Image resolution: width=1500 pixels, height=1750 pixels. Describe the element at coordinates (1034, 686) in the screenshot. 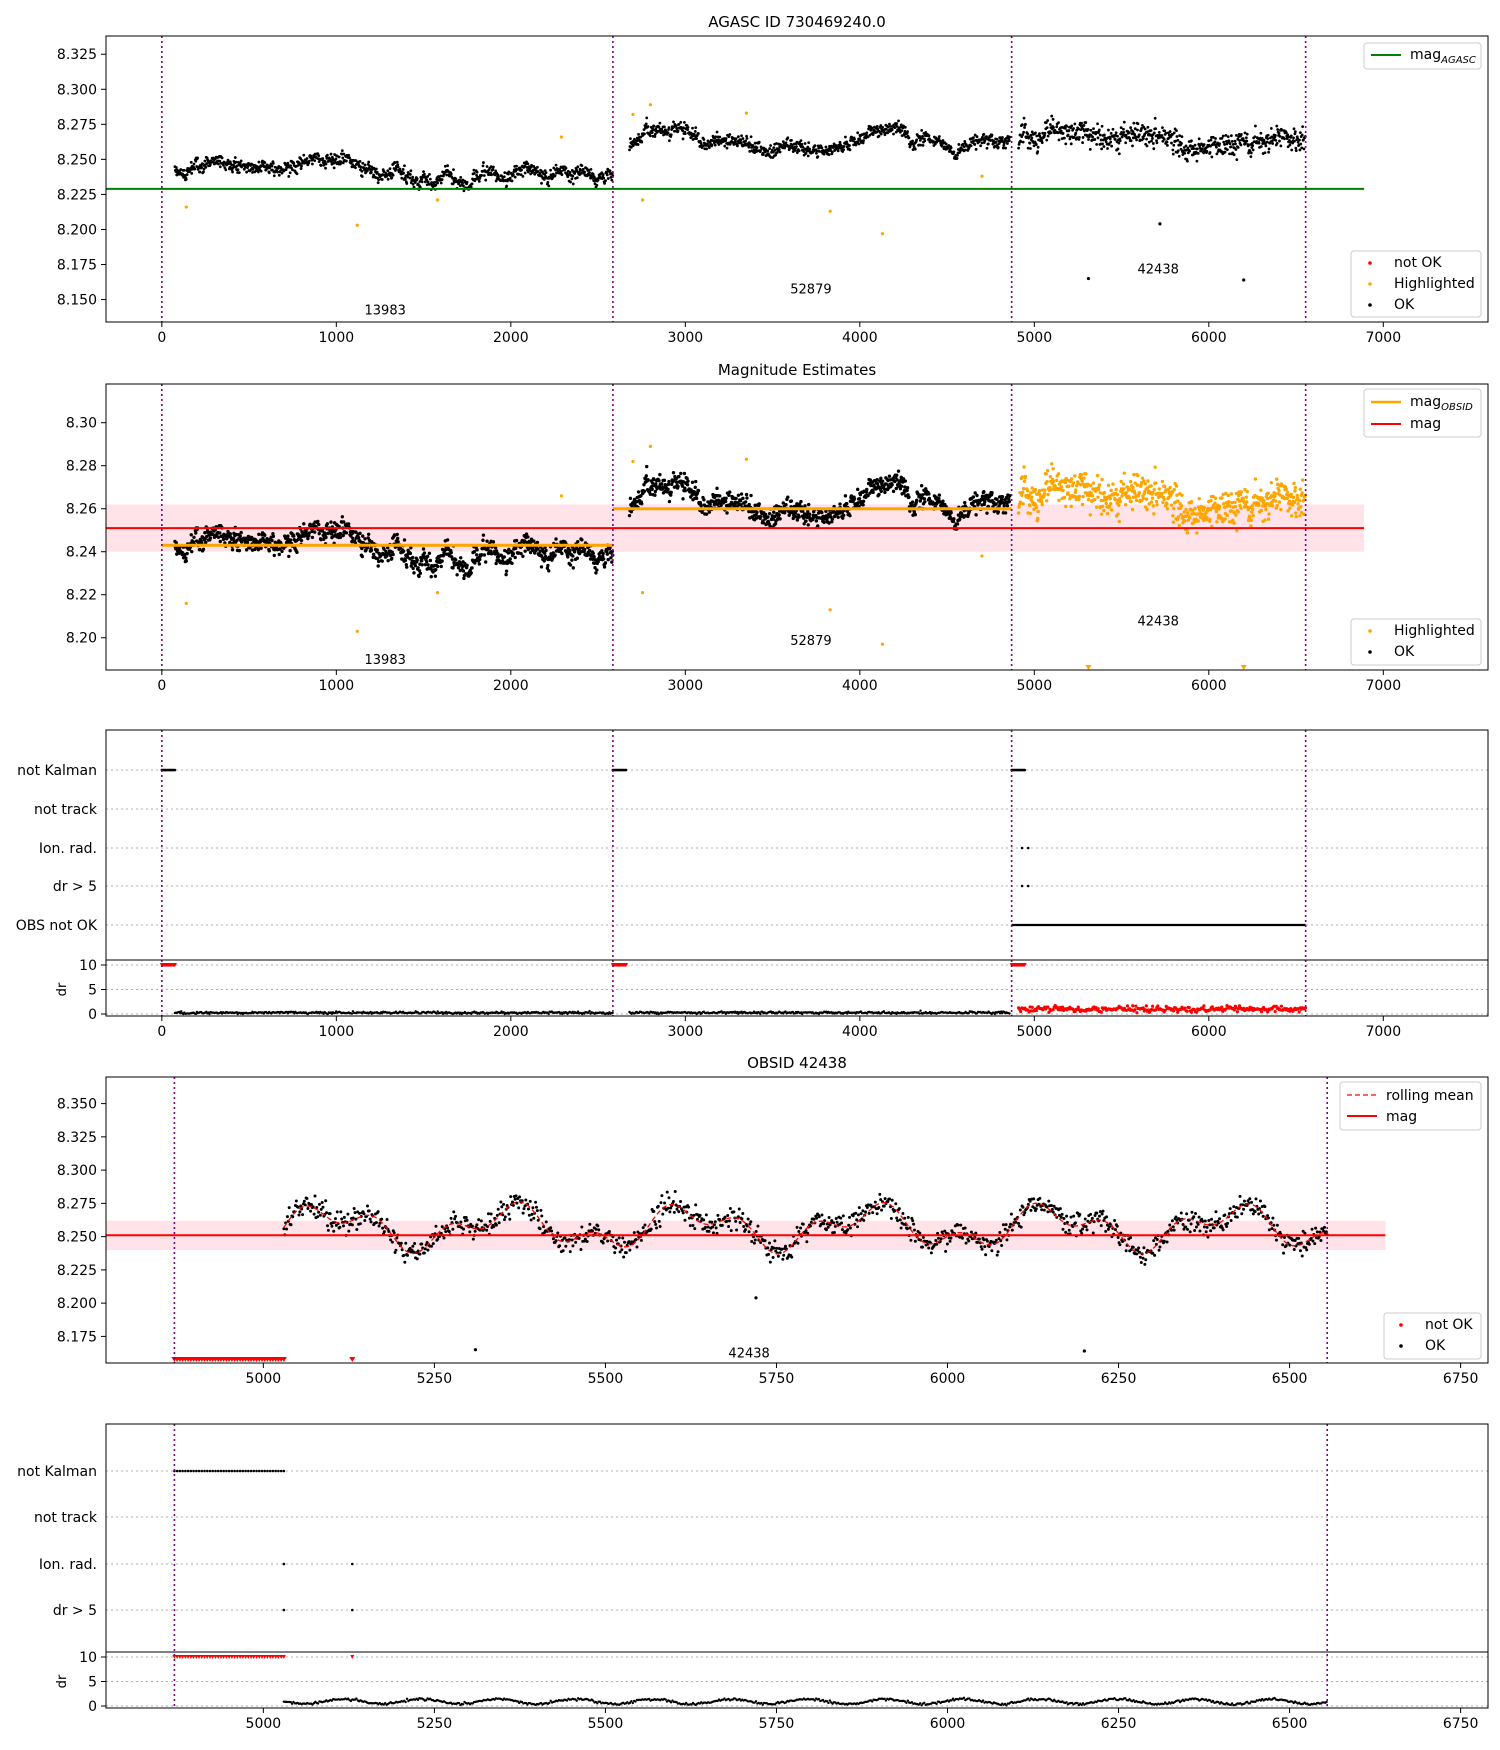

I see `x-tick-label: 5000` at that location.